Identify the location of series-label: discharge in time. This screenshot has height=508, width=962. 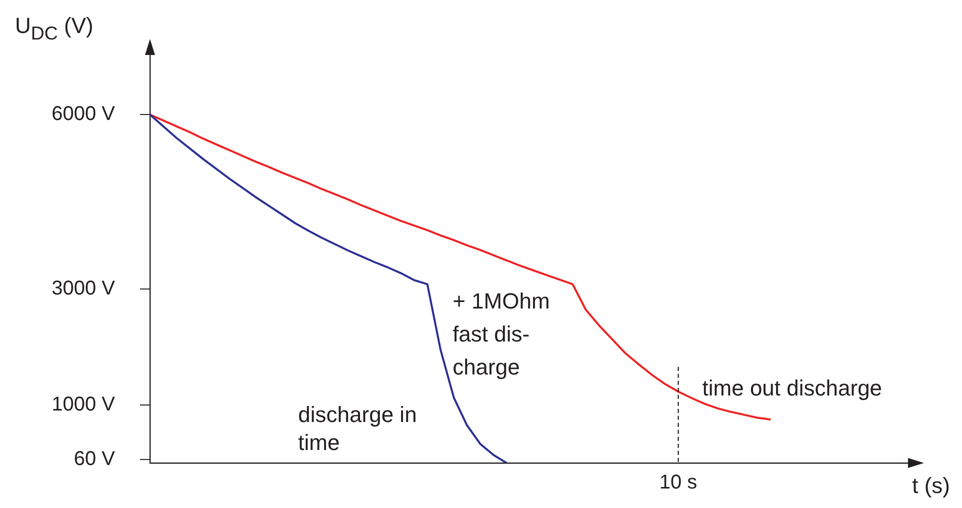
(357, 428).